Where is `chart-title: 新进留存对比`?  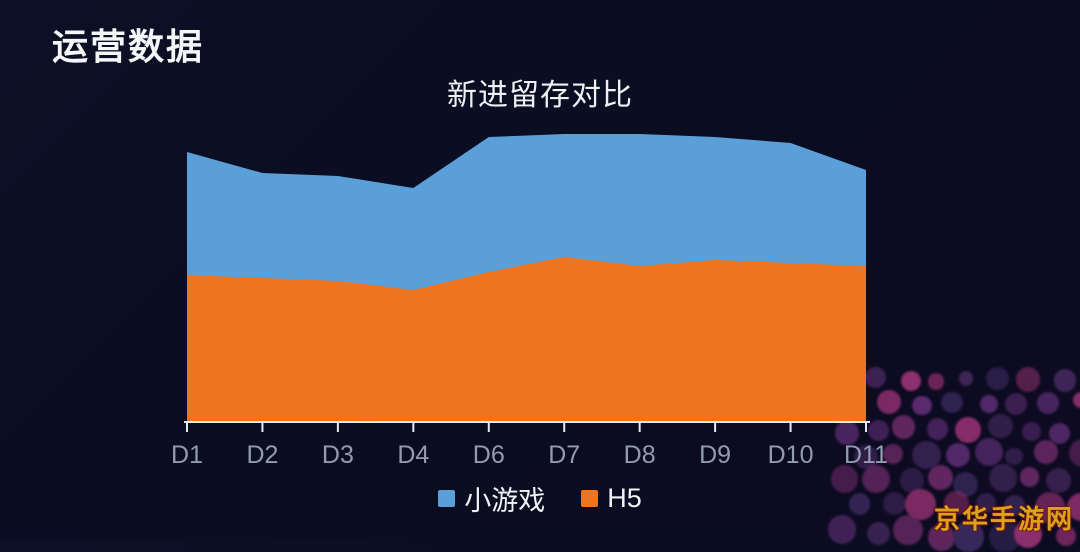
chart-title: 新进留存对比 is located at coordinates (540, 95).